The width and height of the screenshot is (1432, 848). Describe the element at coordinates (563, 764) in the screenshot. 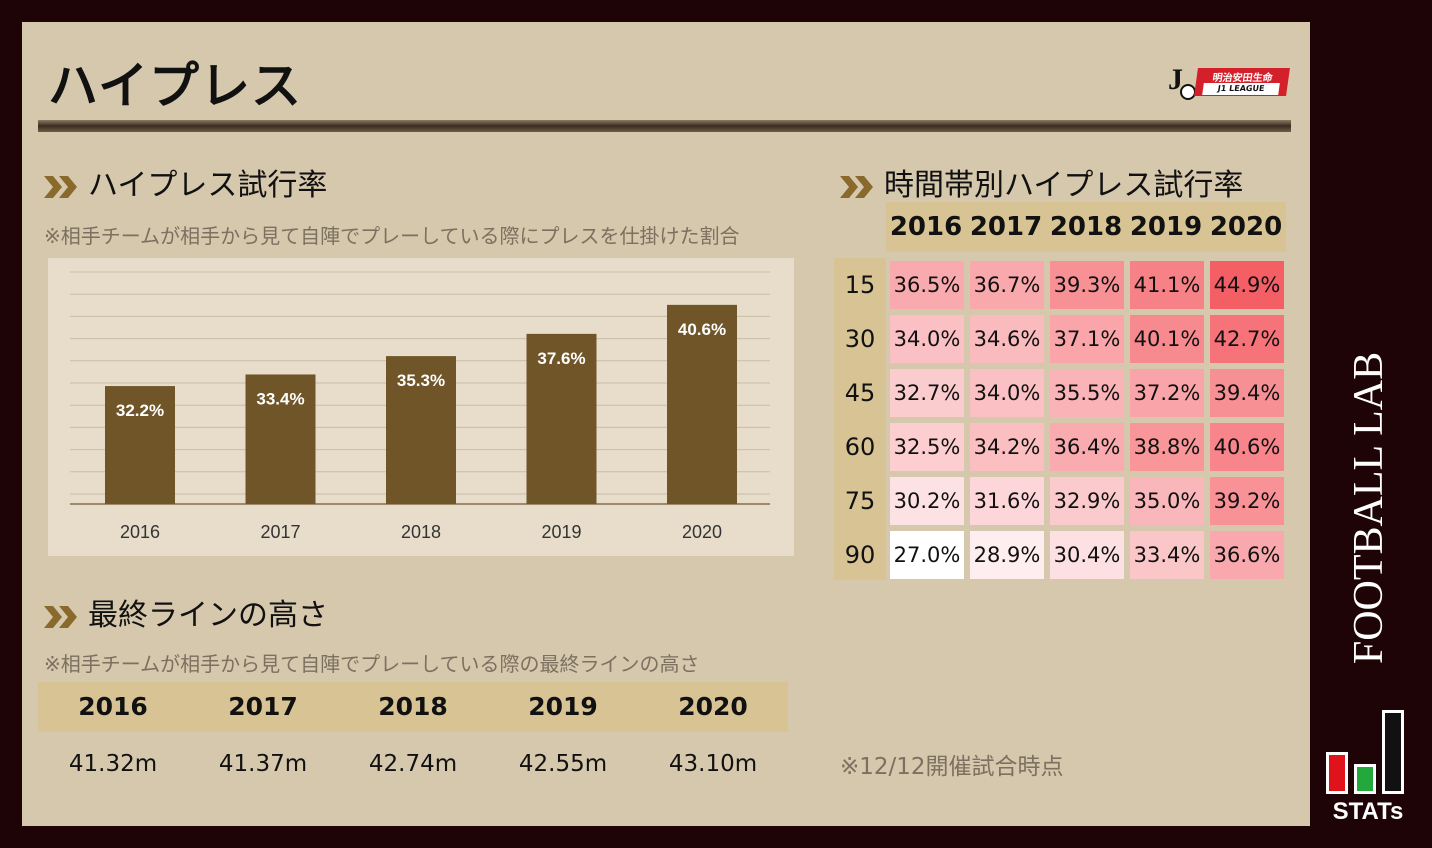

I see `line-height-value: 42.55m` at that location.